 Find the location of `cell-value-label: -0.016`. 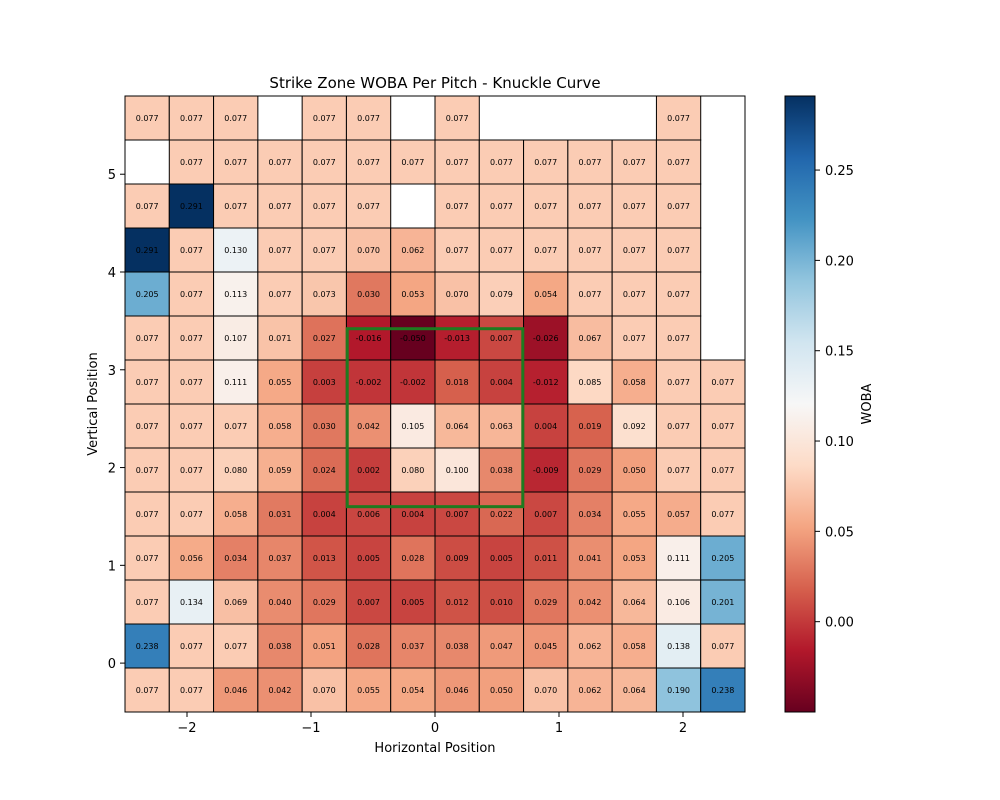

cell-value-label: -0.016 is located at coordinates (369, 338).